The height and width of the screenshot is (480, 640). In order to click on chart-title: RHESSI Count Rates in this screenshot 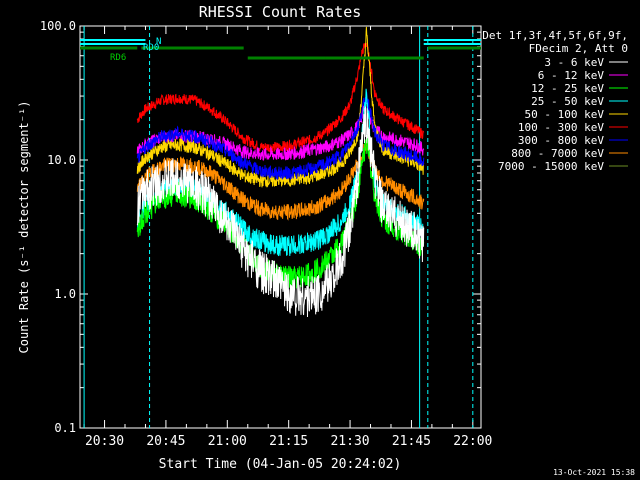, I will do `click(280, 12)`.